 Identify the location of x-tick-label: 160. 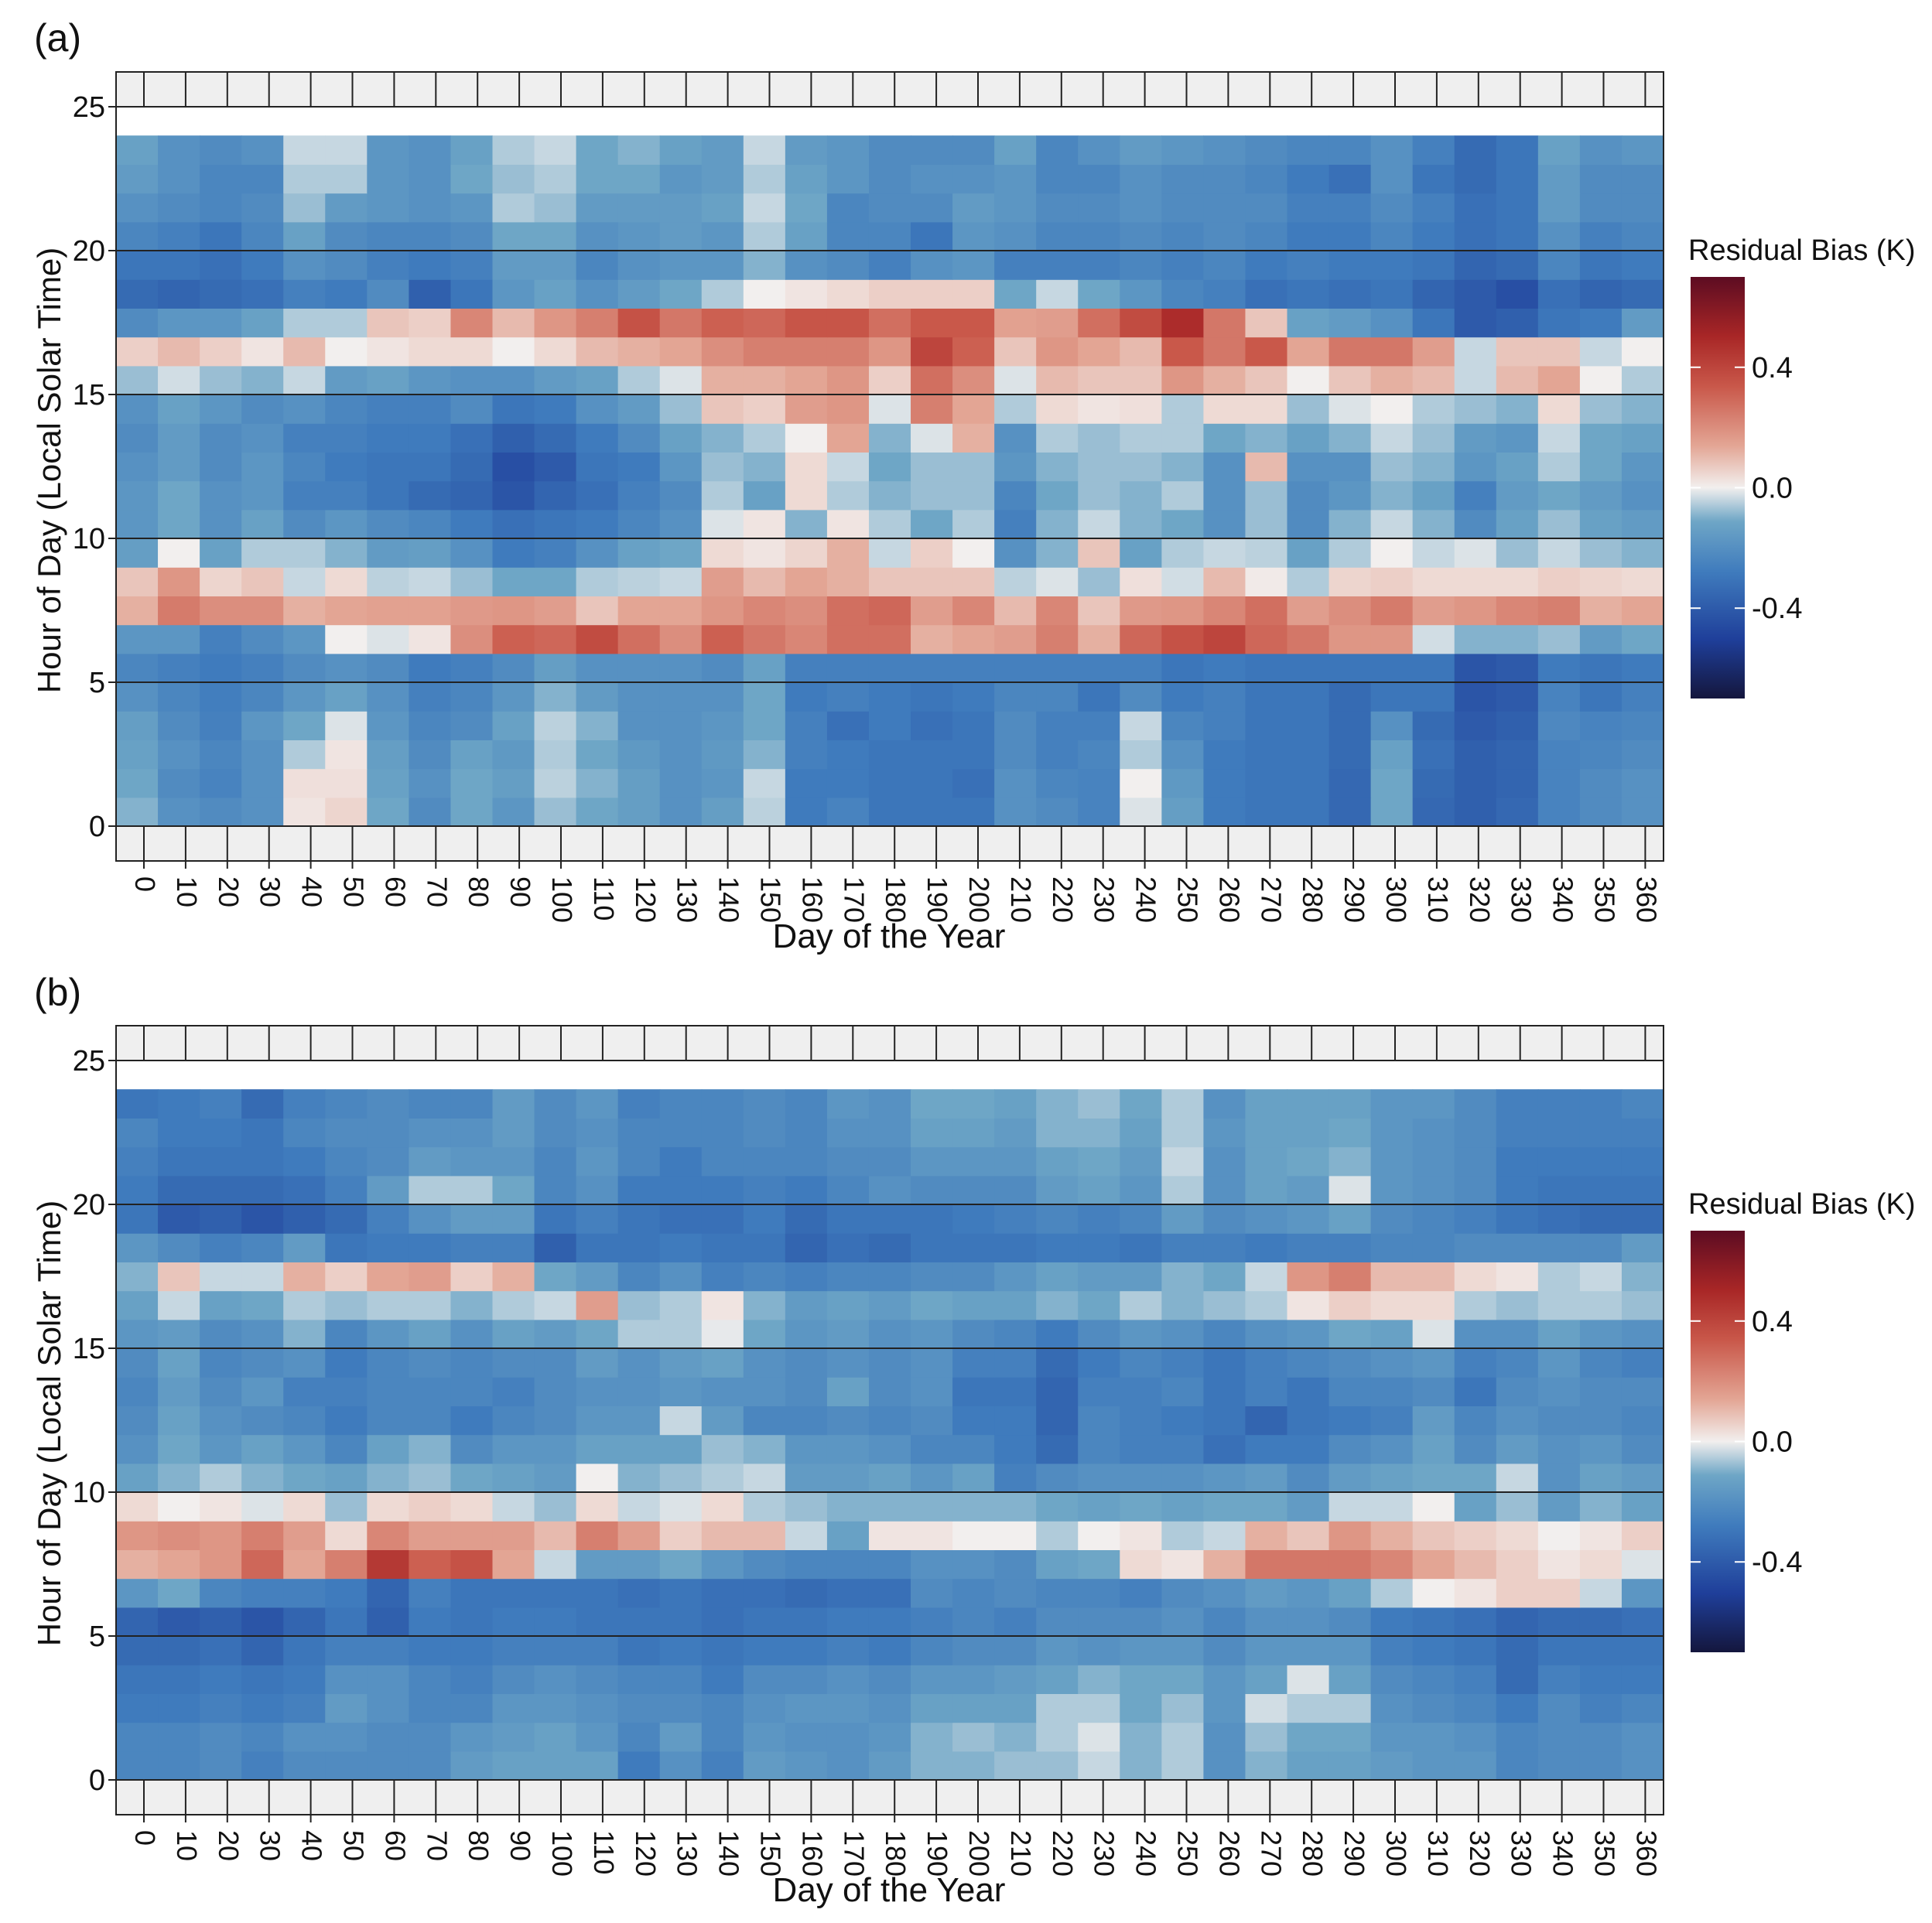
(812, 899).